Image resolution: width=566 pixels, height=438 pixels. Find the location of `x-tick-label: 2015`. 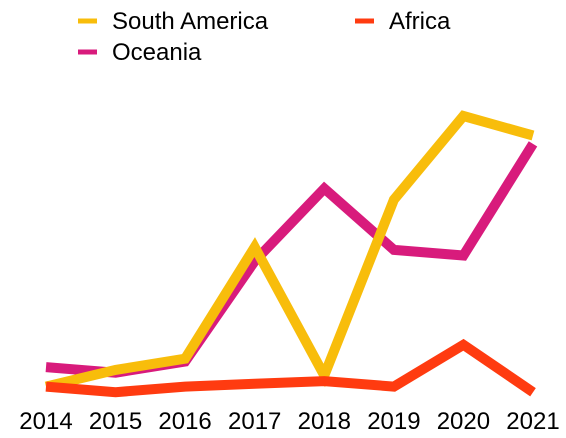

x-tick-label: 2015 is located at coordinates (115, 421).